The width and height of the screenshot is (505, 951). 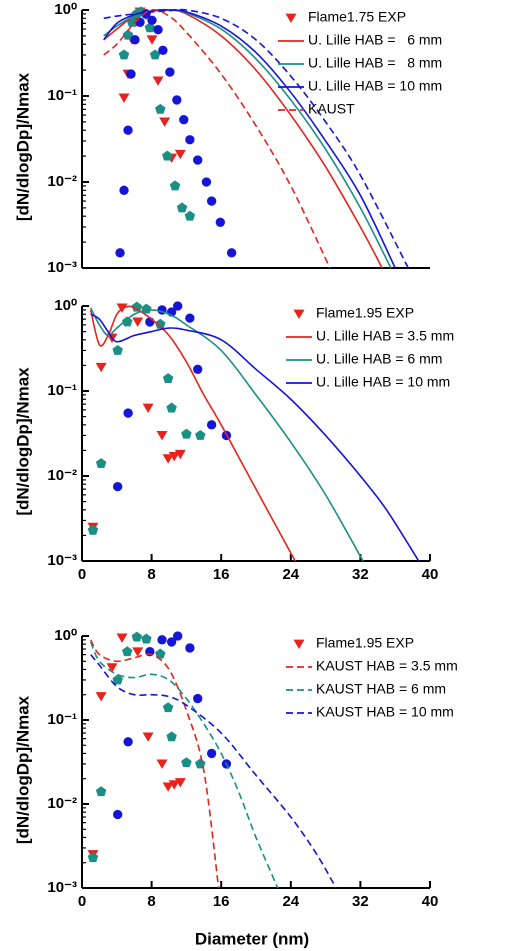 I want to click on legend-label: Flame1.75 EXP, so click(x=357, y=17).